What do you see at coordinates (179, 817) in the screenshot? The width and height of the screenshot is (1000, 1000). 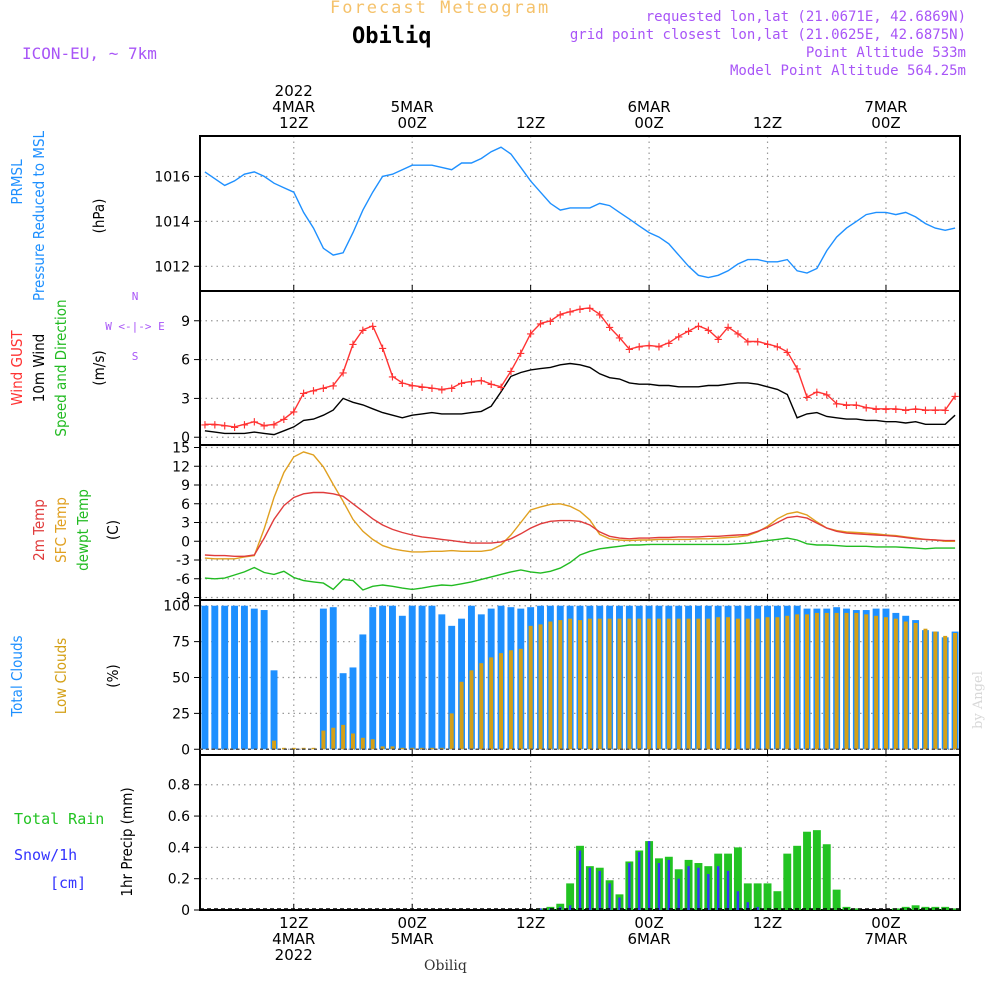 I see `ytick-label-precip: 0.6` at bounding box center [179, 817].